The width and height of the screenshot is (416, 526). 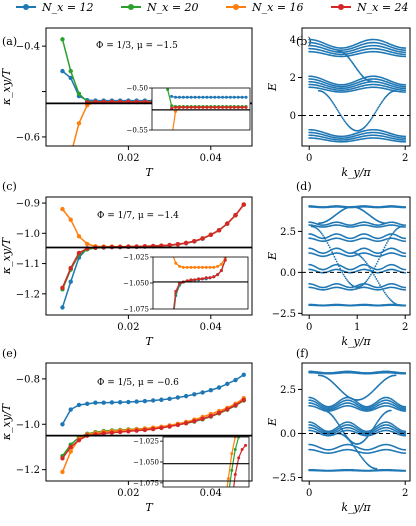 What do you see at coordinates (28, 47) in the screenshot?
I see `y-tick-label: −0.4` at bounding box center [28, 47].